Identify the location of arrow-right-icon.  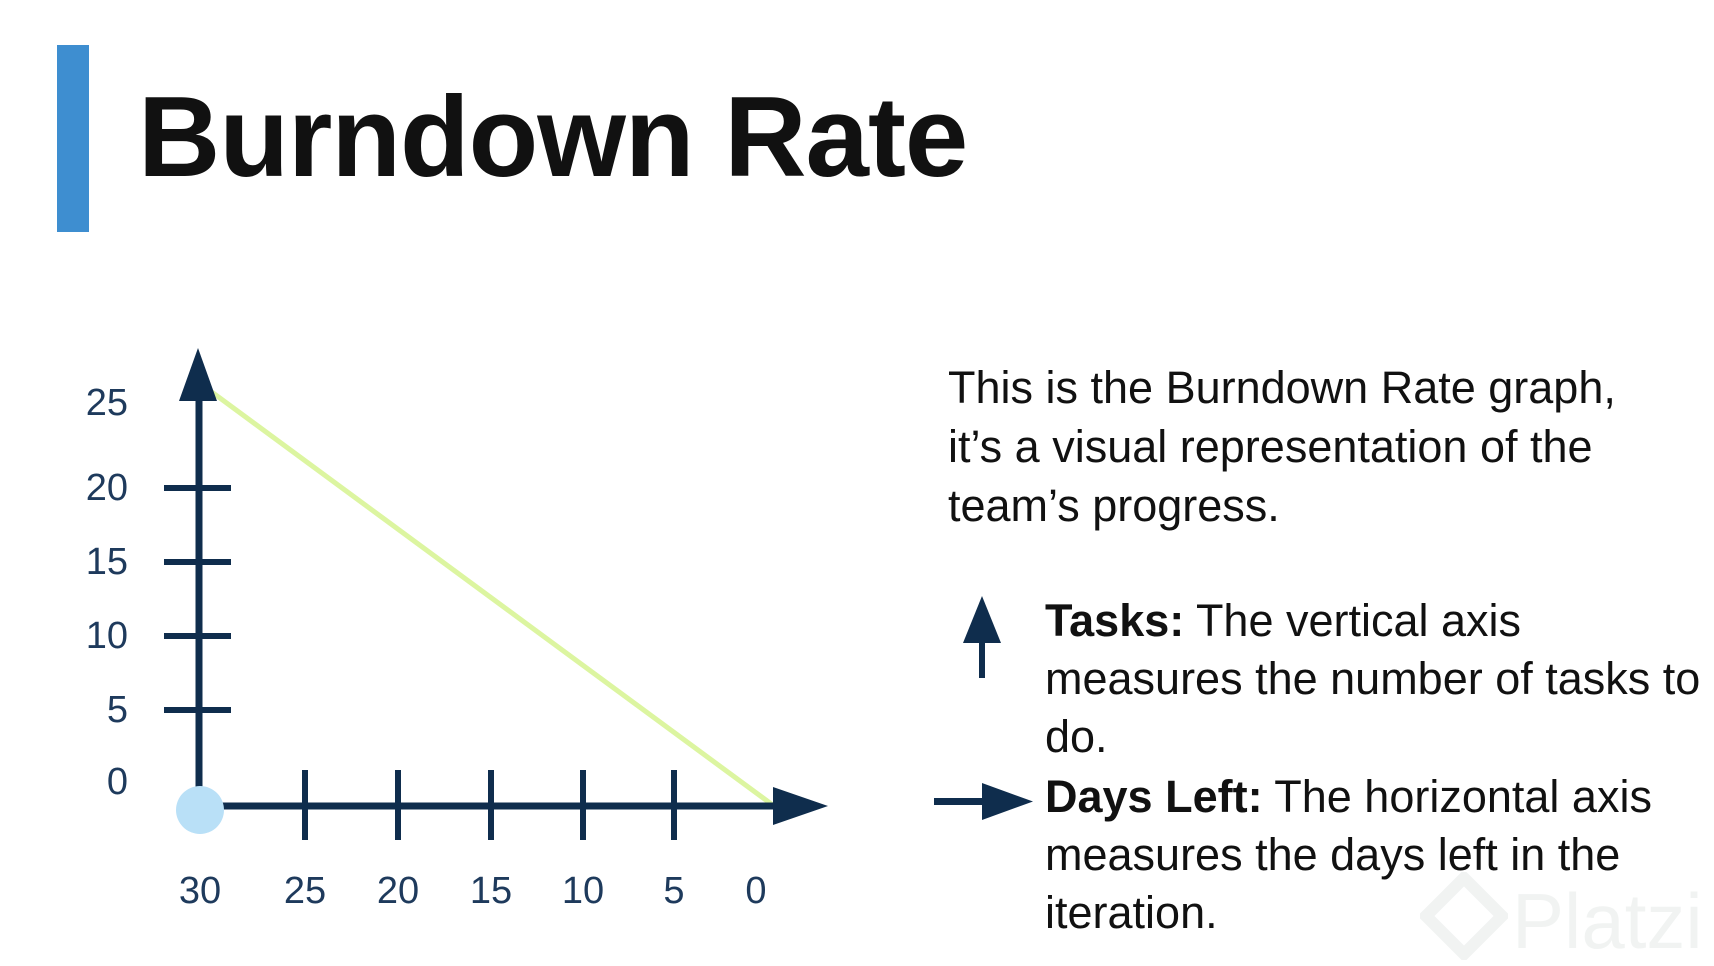
(983, 801).